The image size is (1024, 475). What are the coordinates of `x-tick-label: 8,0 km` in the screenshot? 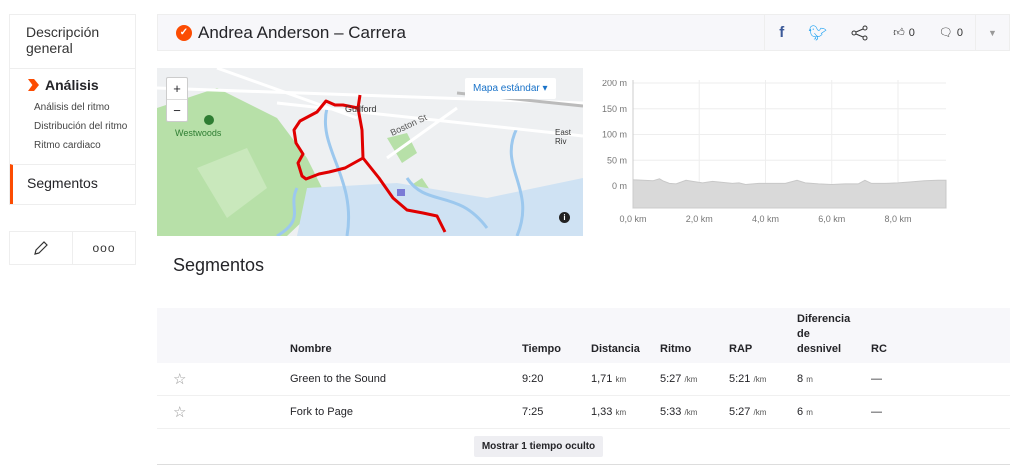 It's located at (897, 219).